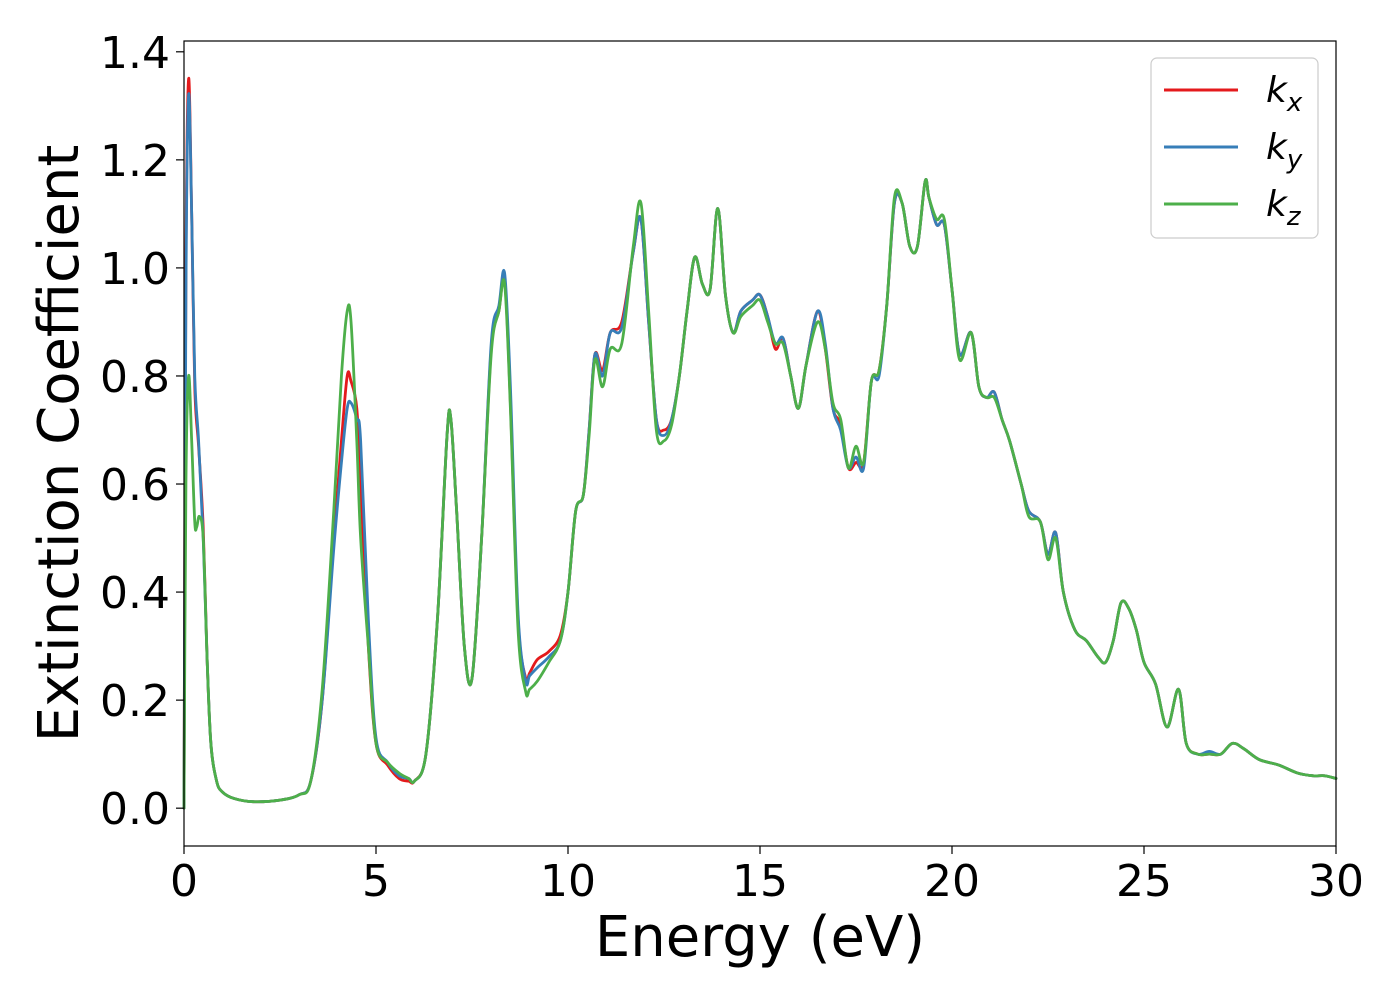 This screenshot has height=1000, width=1400. I want to click on x-tick-label: 15, so click(760, 881).